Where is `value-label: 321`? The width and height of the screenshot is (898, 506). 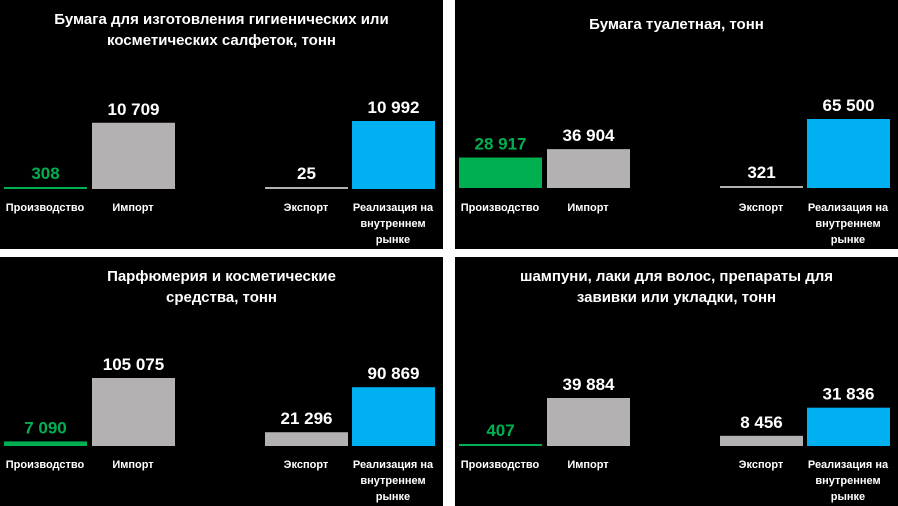
value-label: 321 is located at coordinates (761, 172).